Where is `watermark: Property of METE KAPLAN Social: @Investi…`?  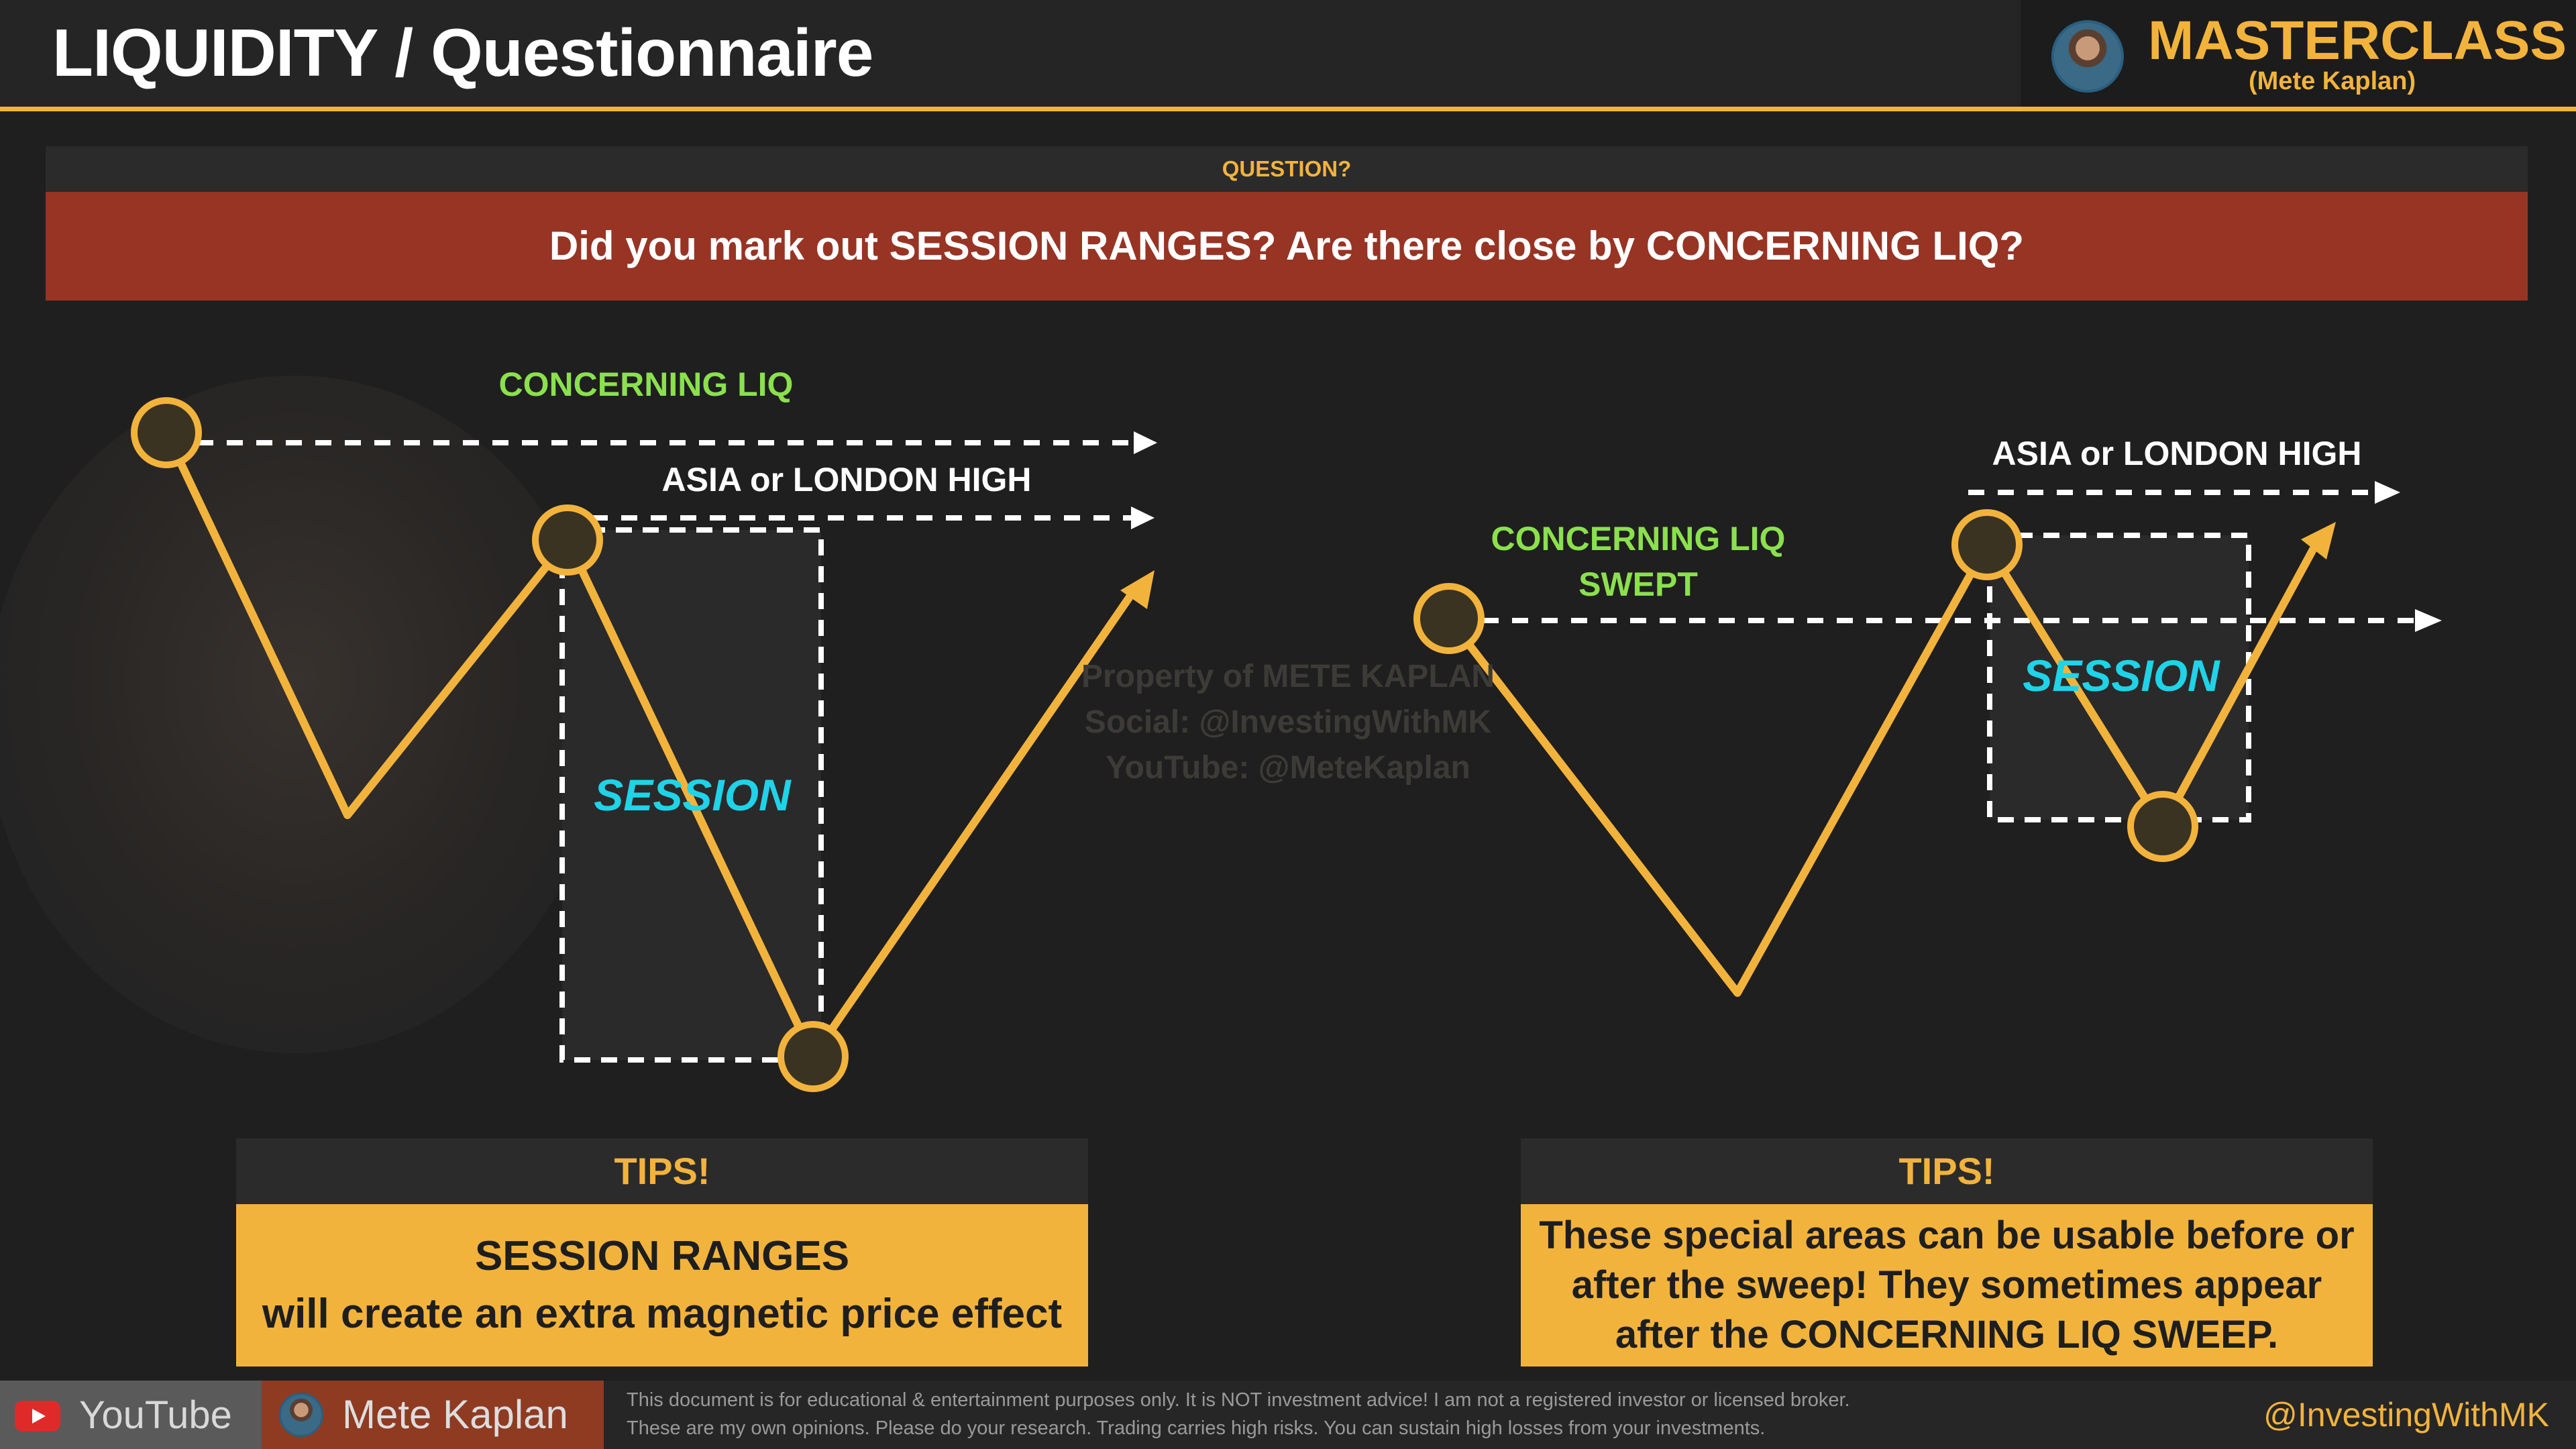 watermark: Property of METE KAPLAN Social: @Investi… is located at coordinates (1287, 722).